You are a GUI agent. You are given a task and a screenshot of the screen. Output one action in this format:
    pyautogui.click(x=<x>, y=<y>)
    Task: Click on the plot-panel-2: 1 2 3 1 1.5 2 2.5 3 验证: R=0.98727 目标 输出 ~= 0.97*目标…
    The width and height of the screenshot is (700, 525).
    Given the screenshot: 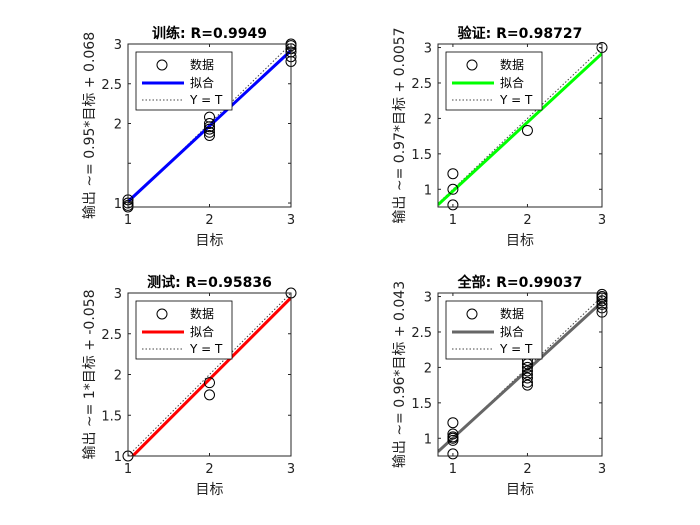 What is the action you would take?
    pyautogui.click(x=500, y=137)
    